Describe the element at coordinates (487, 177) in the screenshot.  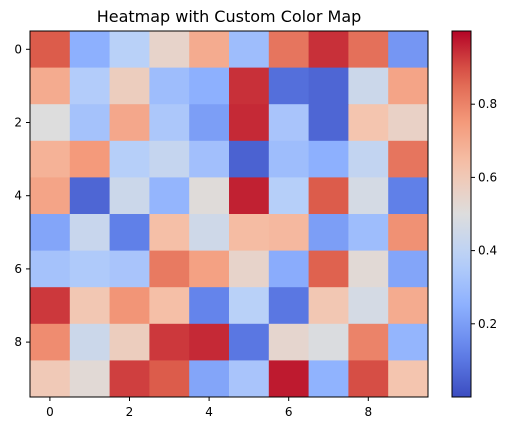
I see `colorbar-tick-label: 0.6` at that location.